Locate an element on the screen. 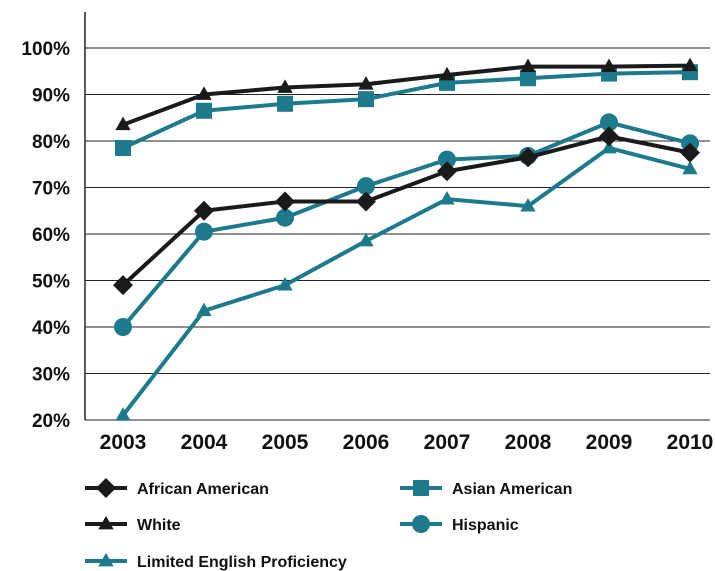 Image resolution: width=715 pixels, height=571 pixels. y-tick-label: 20% is located at coordinates (51, 421).